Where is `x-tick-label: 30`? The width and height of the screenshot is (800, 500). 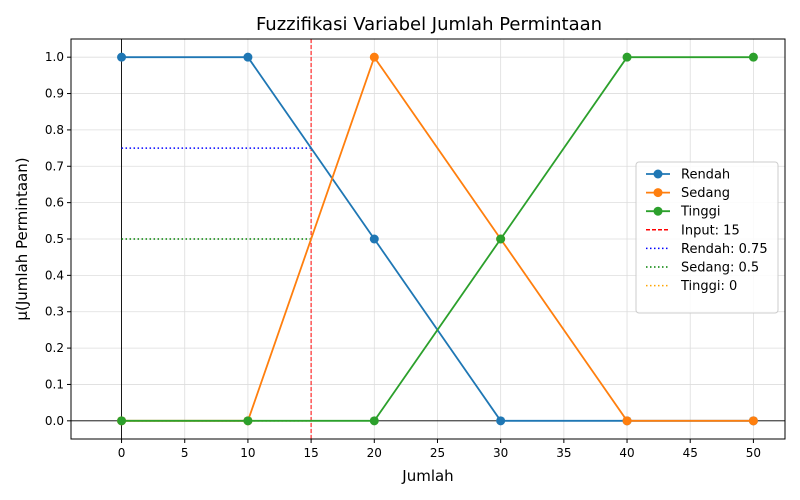 x-tick-label: 30 is located at coordinates (500, 453).